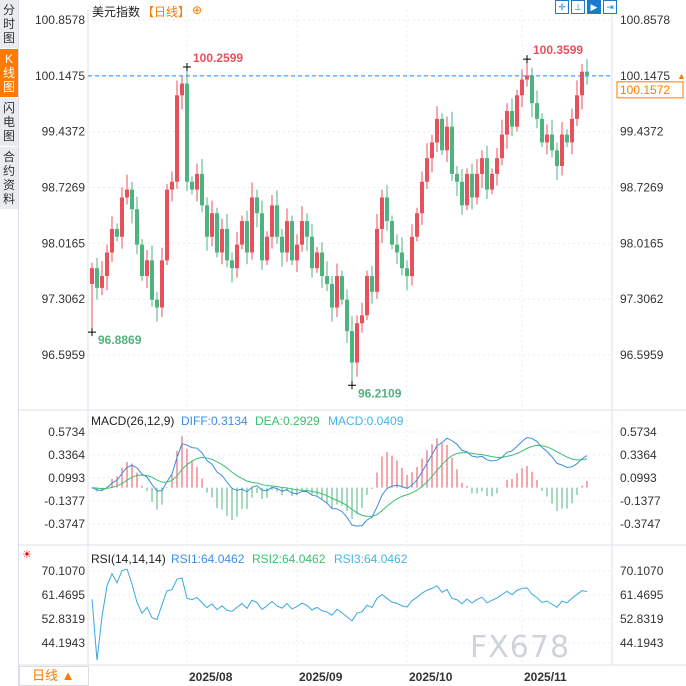 The image size is (686, 686). What do you see at coordinates (642, 643) in the screenshot?
I see `rsi-ytick-right: 44.1943` at bounding box center [642, 643].